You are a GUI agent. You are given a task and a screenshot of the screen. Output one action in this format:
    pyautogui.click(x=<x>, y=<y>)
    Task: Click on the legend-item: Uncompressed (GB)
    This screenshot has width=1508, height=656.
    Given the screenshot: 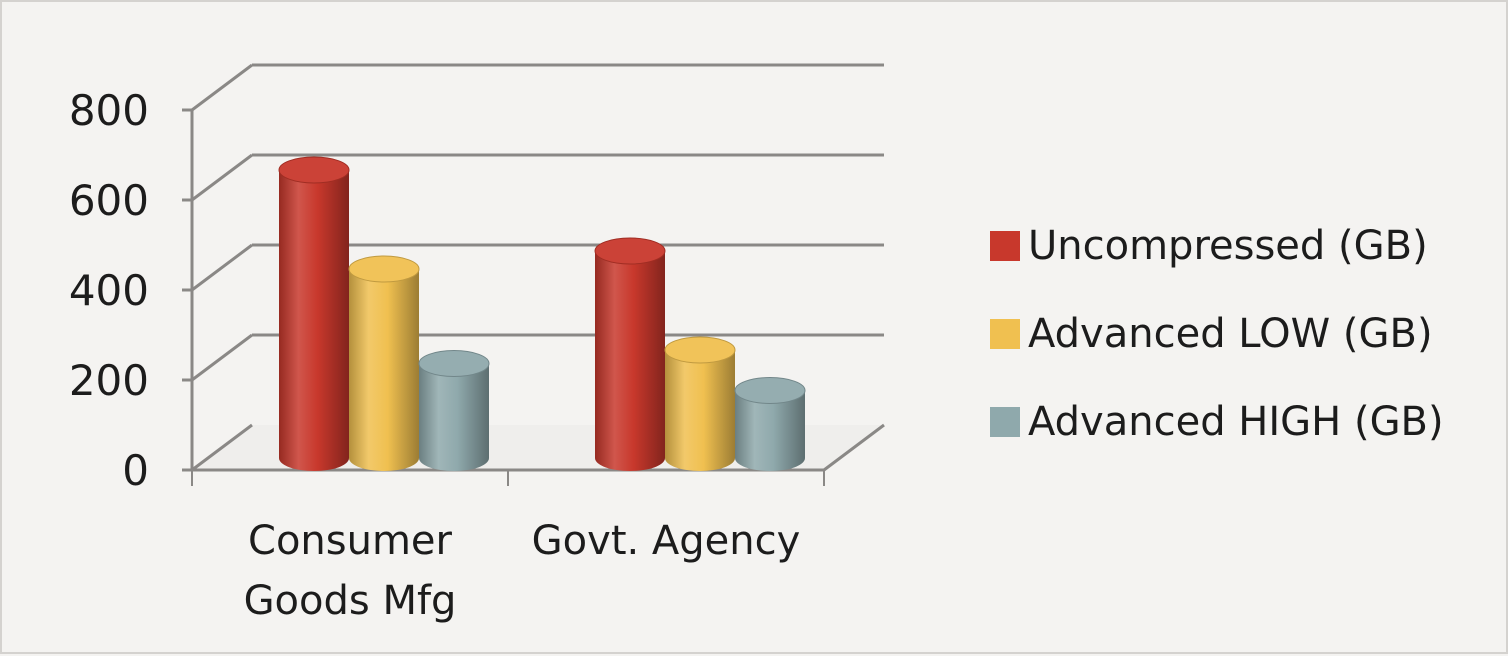 What is the action you would take?
    pyautogui.click(x=1209, y=246)
    